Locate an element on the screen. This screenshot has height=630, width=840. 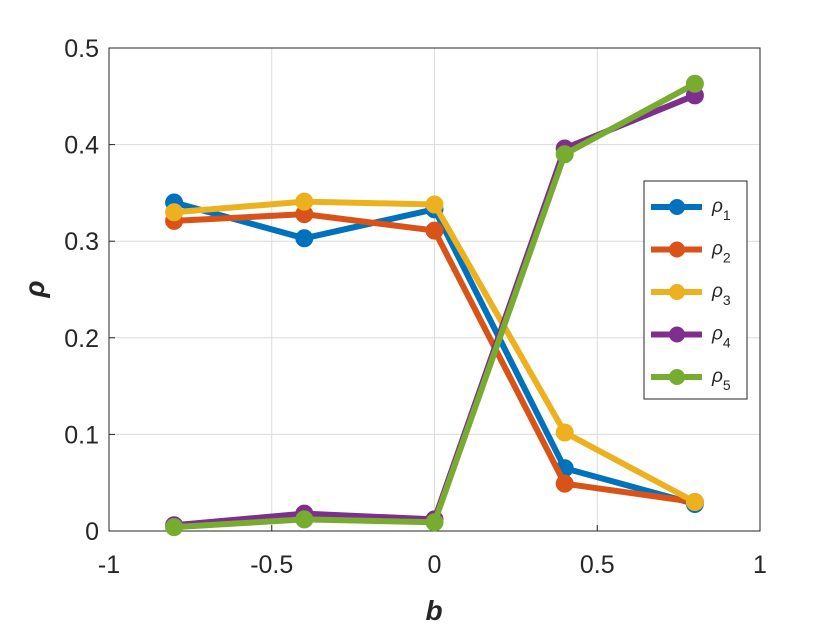
legend-label: ρ3 is located at coordinates (721, 294).